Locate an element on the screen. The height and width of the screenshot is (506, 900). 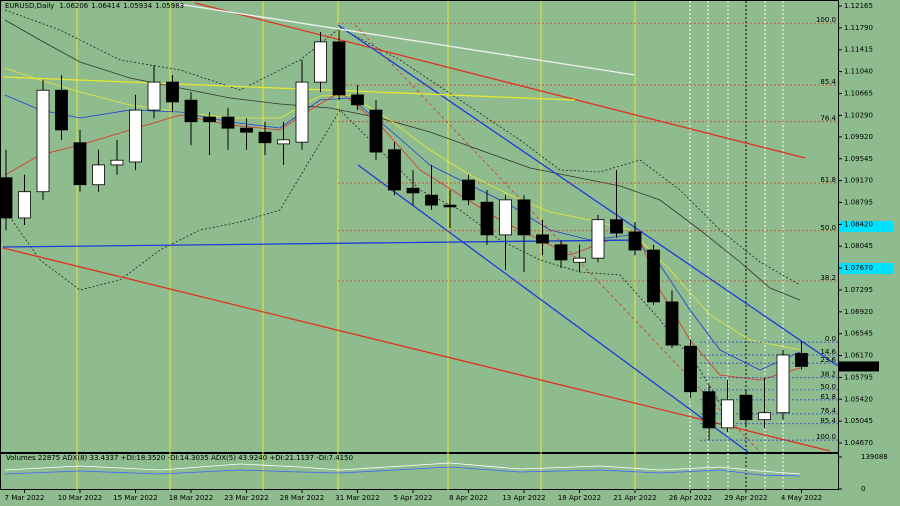
title: EURUSD,Daily 1.06206 1.06414 1.05934 1.05983 is located at coordinates (94, 6).